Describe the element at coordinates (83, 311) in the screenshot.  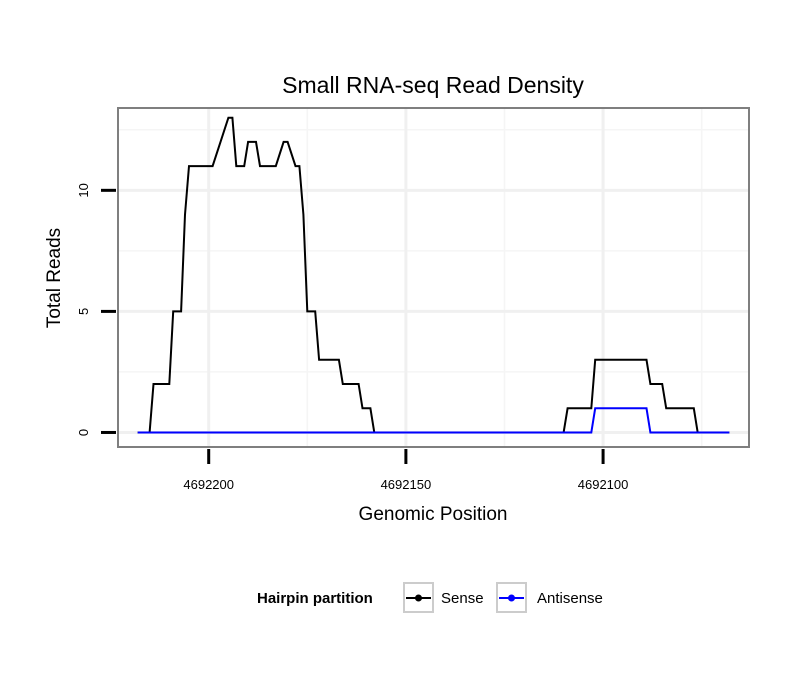
I see `y-tick-label: 5` at that location.